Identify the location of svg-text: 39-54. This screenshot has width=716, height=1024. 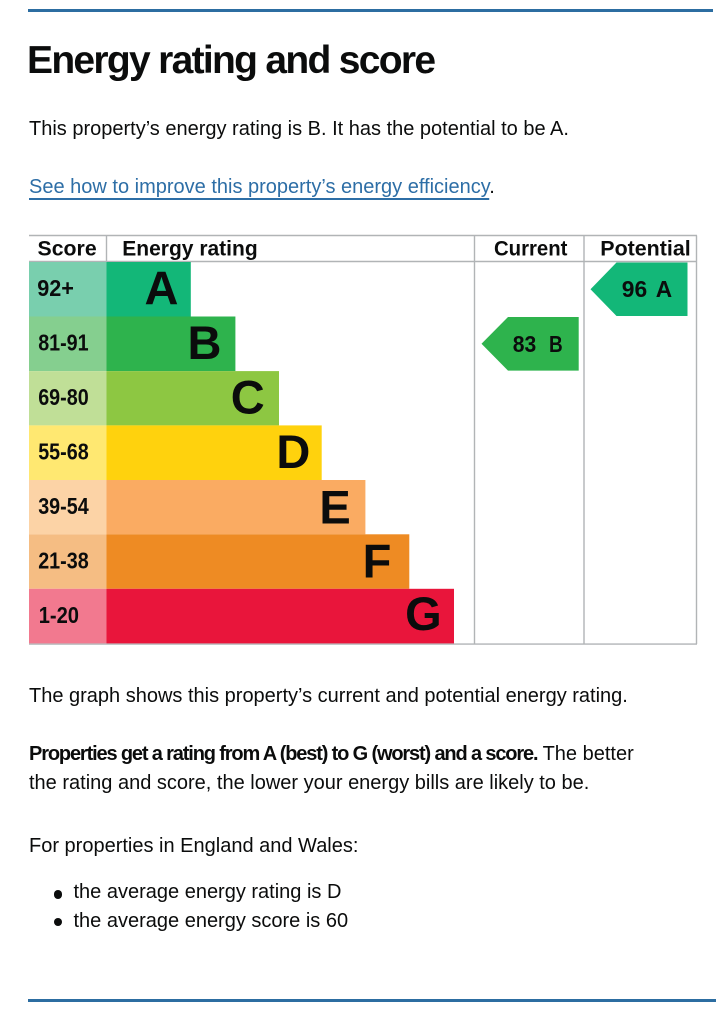
(63, 506).